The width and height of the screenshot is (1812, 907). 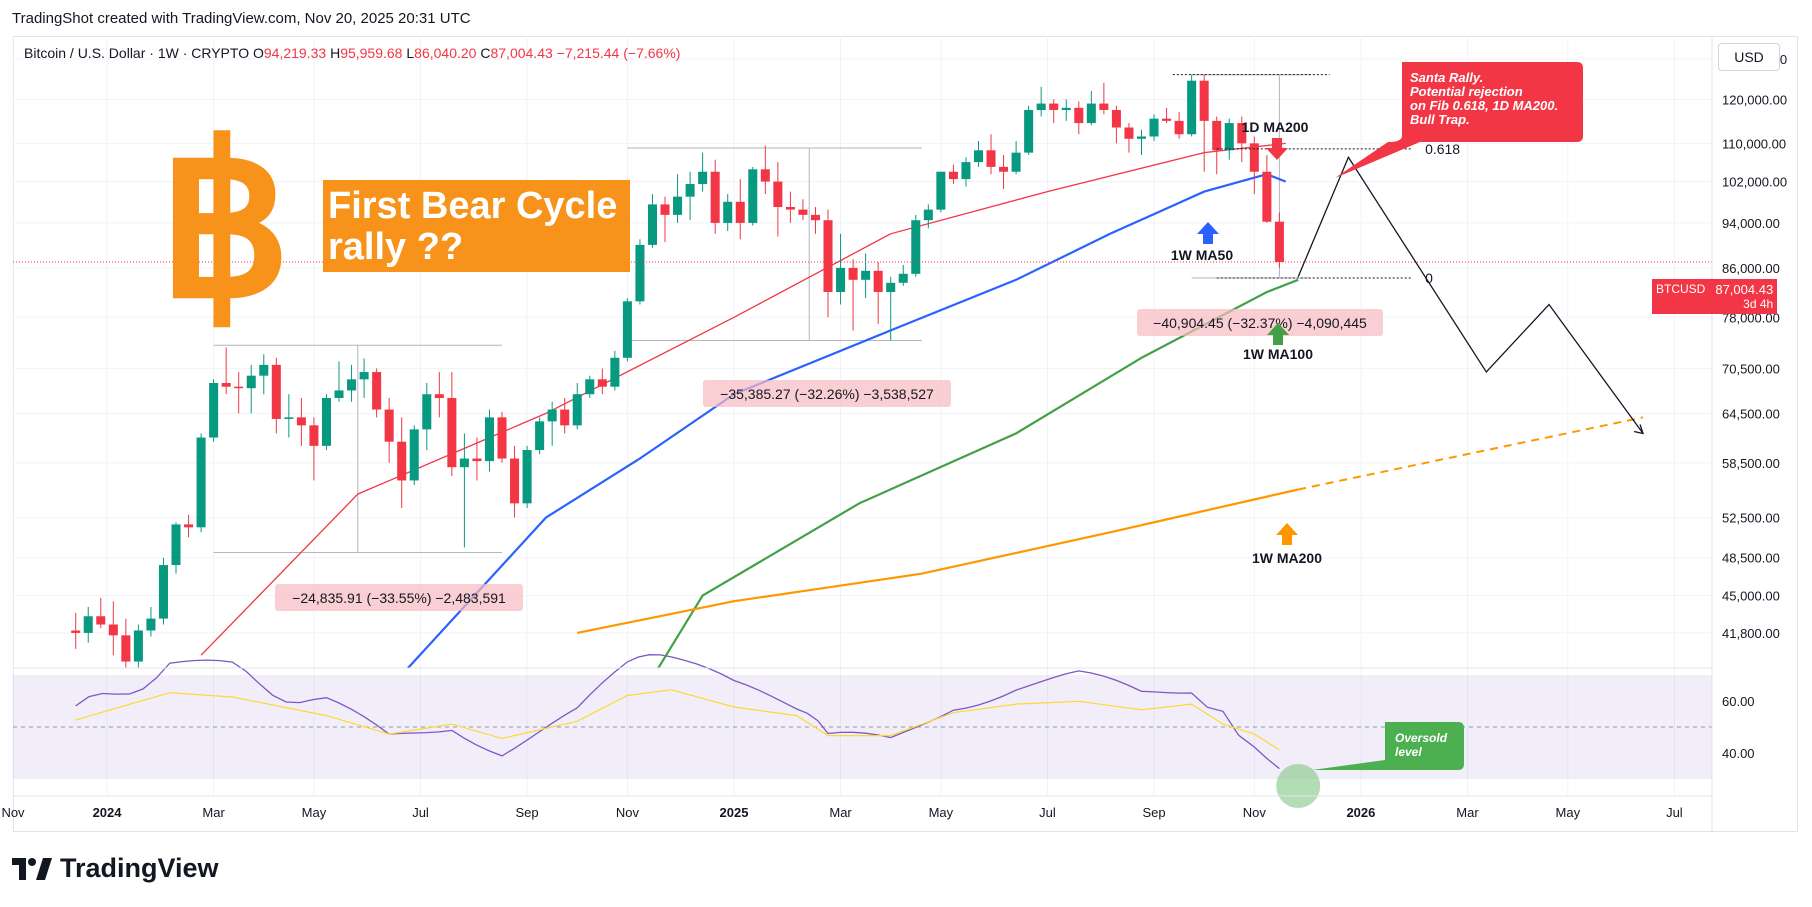 What do you see at coordinates (335, 53) in the screenshot?
I see `high-label: H` at bounding box center [335, 53].